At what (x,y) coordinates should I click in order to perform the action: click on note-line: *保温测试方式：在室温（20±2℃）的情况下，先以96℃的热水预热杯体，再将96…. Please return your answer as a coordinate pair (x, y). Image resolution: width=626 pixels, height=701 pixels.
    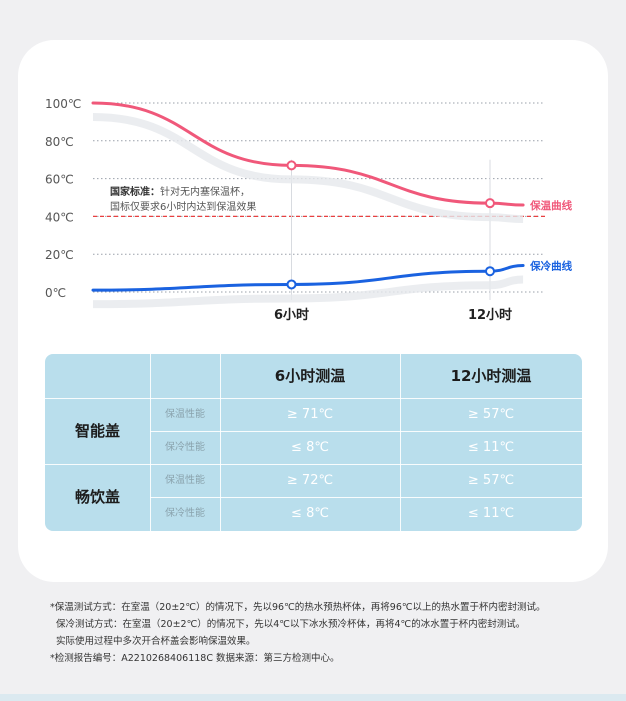
    Looking at the image, I should click on (298, 607).